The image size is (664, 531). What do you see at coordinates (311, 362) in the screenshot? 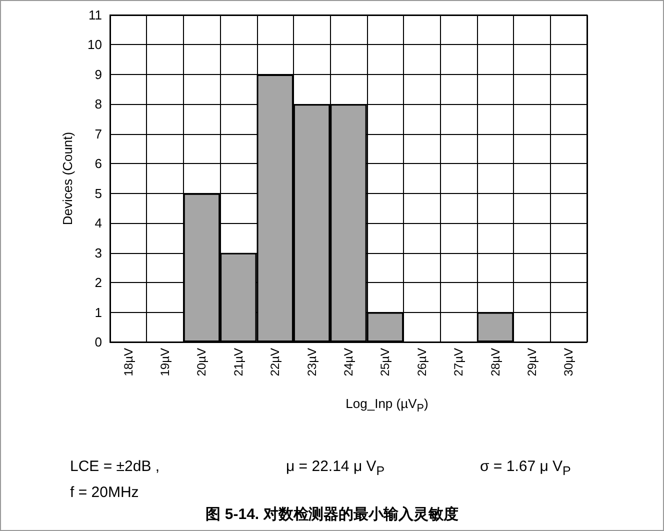
I see `x-tick-label: 23µV` at bounding box center [311, 362].